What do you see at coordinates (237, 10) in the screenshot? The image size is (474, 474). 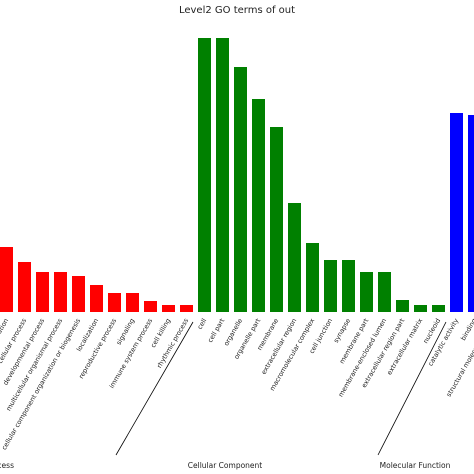 I see `chart-title: Level2 GO terms of out` at bounding box center [237, 10].